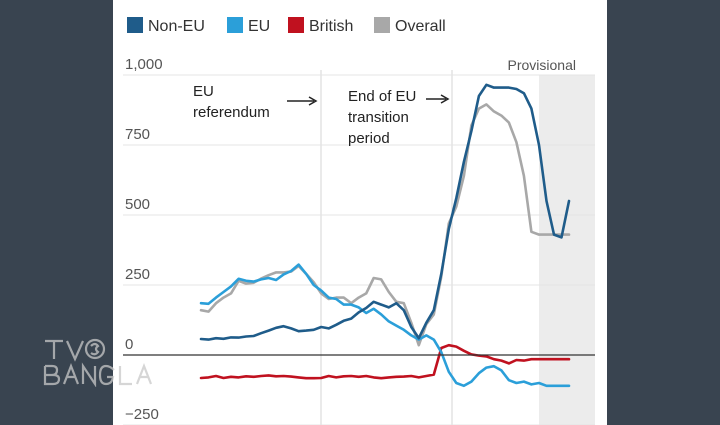 This screenshot has width=720, height=425. I want to click on legend-item-overall: Overall, so click(410, 26).